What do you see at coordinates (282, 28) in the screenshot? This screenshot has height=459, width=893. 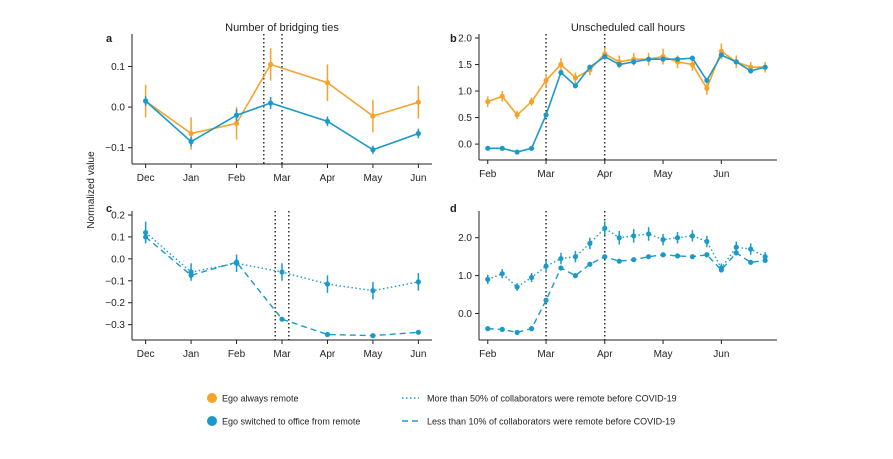 I see `panel-title: Number of bridging ties` at bounding box center [282, 28].